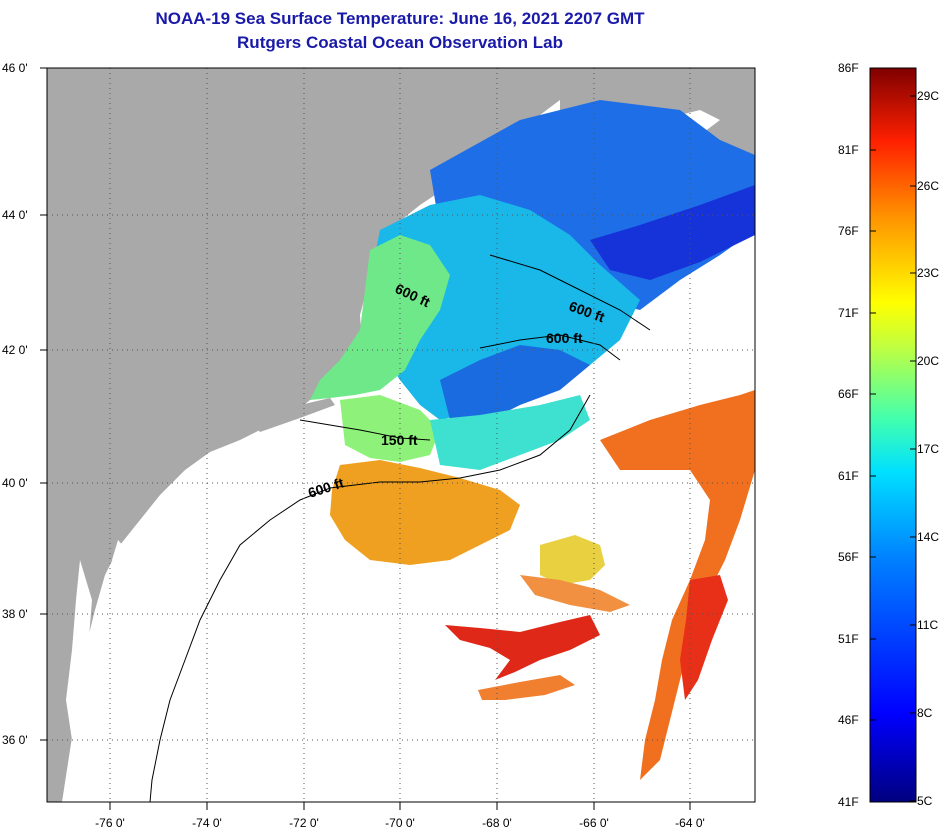 The image size is (944, 832). What do you see at coordinates (928, 625) in the screenshot?
I see `colorbar-c-label: 11C` at bounding box center [928, 625].